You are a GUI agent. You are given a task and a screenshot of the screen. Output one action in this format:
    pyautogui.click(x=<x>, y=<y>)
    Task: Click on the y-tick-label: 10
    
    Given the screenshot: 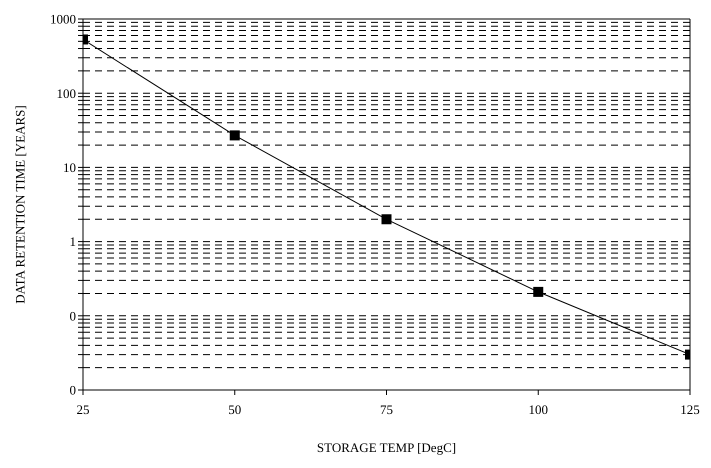 What is the action you would take?
    pyautogui.click(x=69, y=168)
    